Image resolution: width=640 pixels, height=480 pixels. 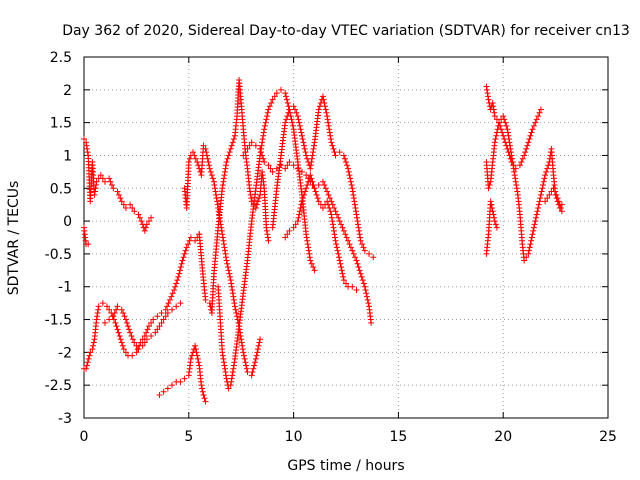 I want to click on series-track-n, so click(x=491, y=227).